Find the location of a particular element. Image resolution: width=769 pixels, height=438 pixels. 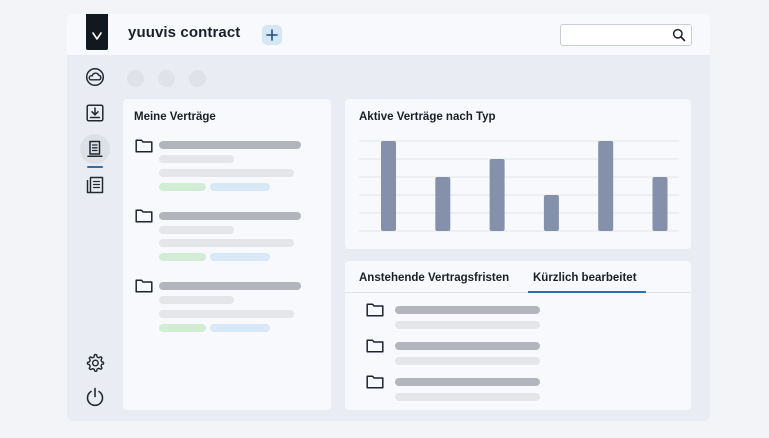

top-bar: yuuvis contract is located at coordinates (388, 34).